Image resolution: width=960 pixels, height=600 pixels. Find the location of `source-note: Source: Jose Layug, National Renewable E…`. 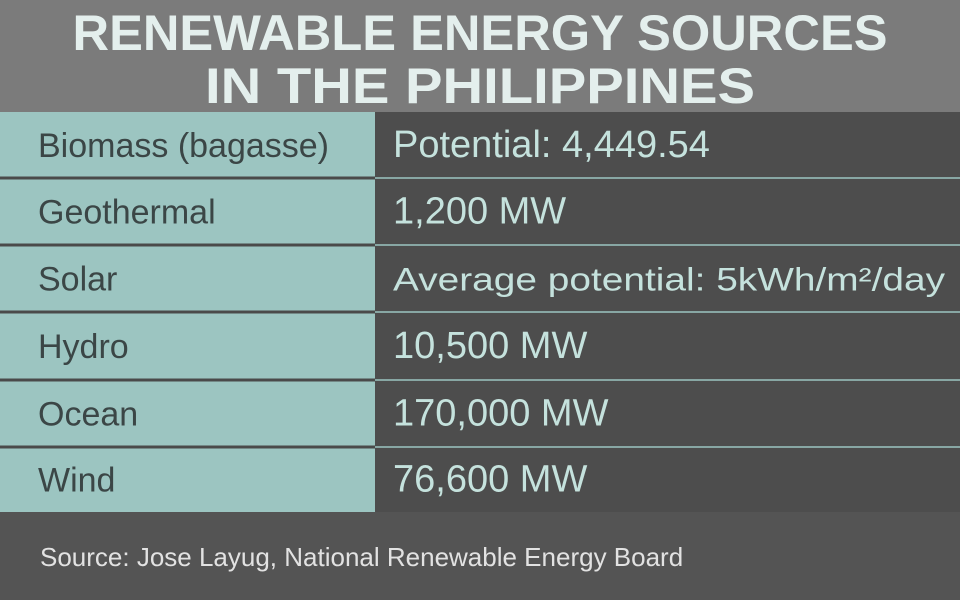

source-note: Source: Jose Layug, National Renewable E… is located at coordinates (361, 557).